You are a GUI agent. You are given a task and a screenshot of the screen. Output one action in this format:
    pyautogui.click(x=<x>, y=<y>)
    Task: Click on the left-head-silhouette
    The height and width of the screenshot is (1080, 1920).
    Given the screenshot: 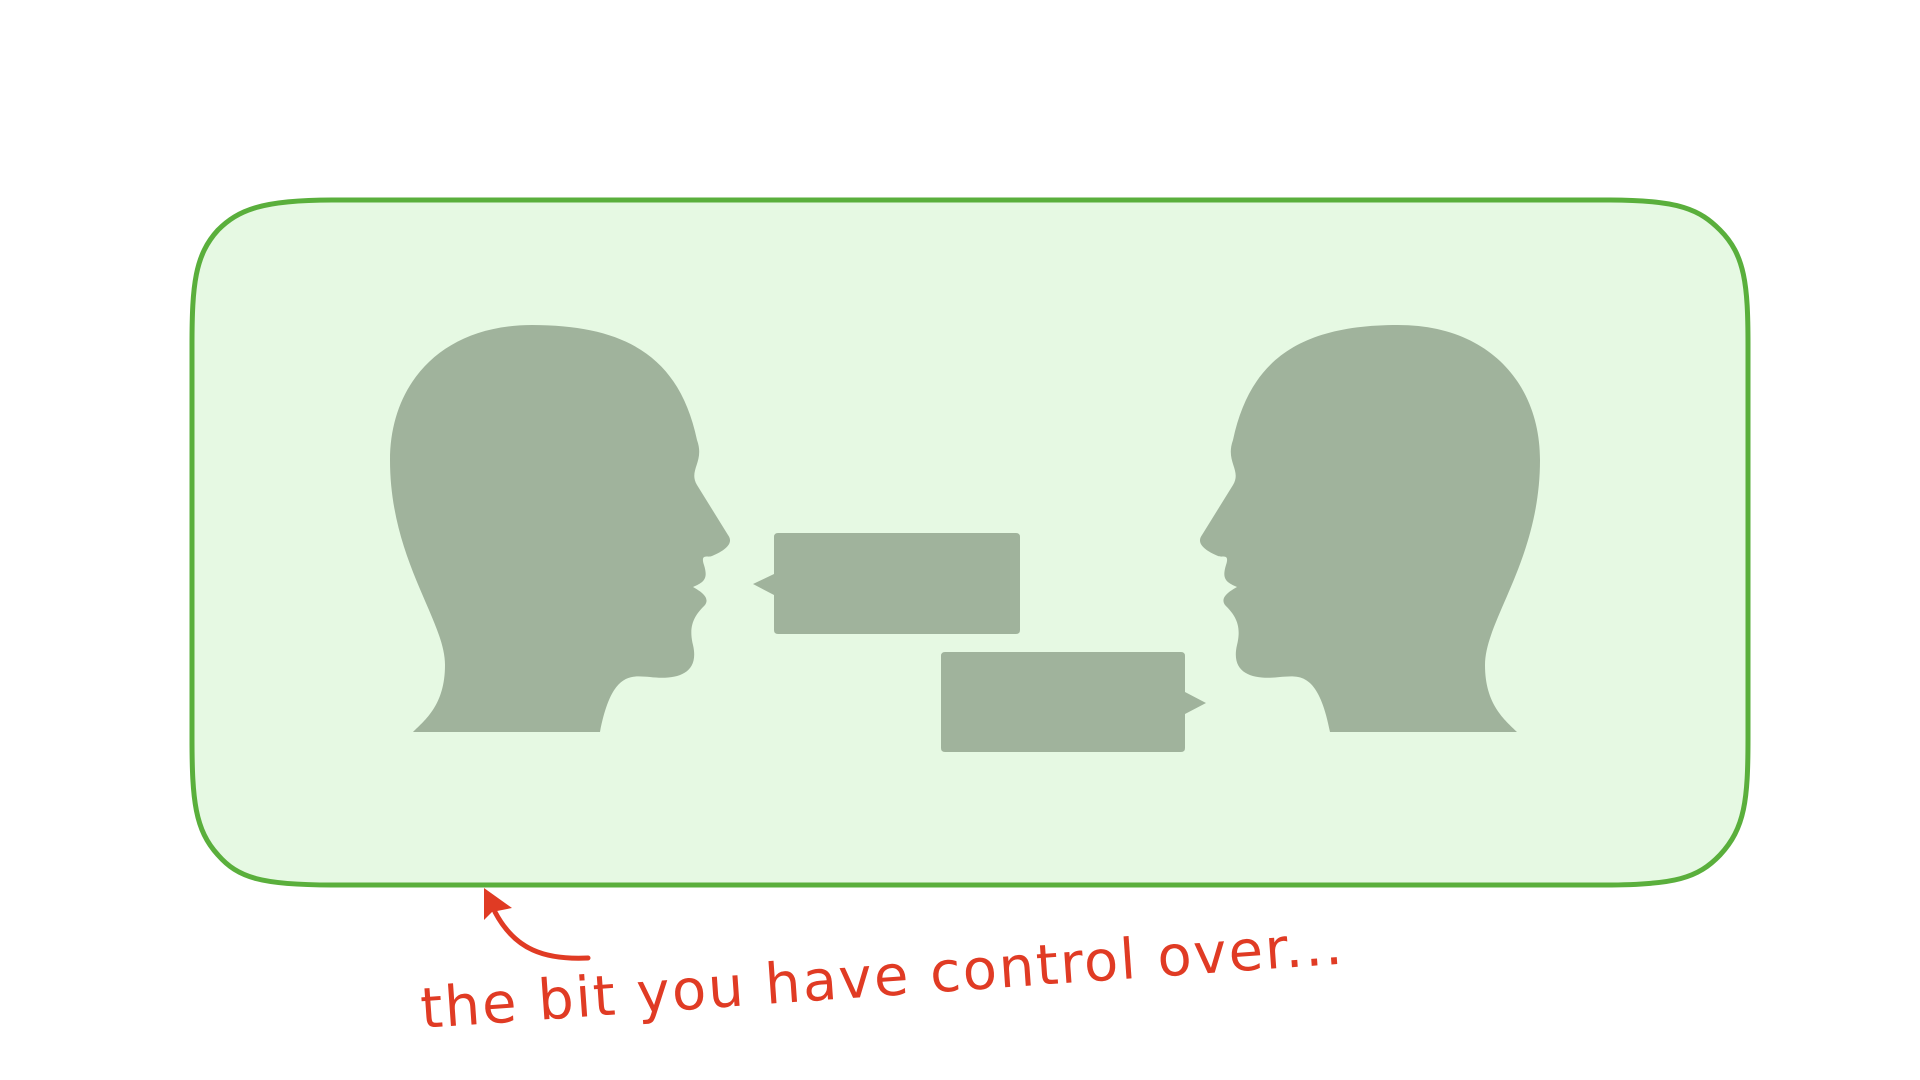 What is the action you would take?
    pyautogui.click(x=560, y=528)
    